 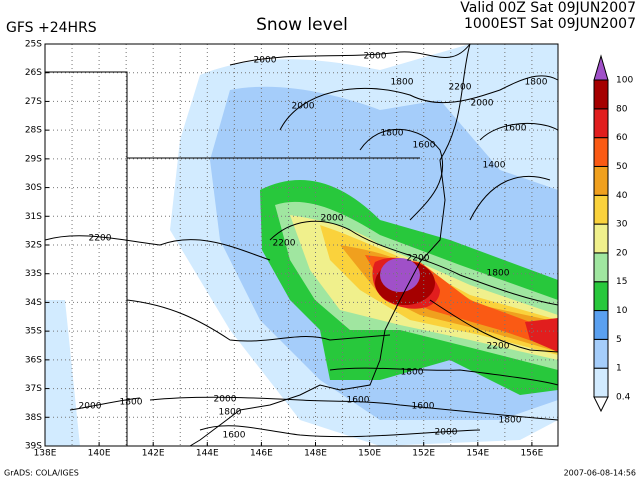 I want to click on legend-label: 100, so click(x=624, y=81).